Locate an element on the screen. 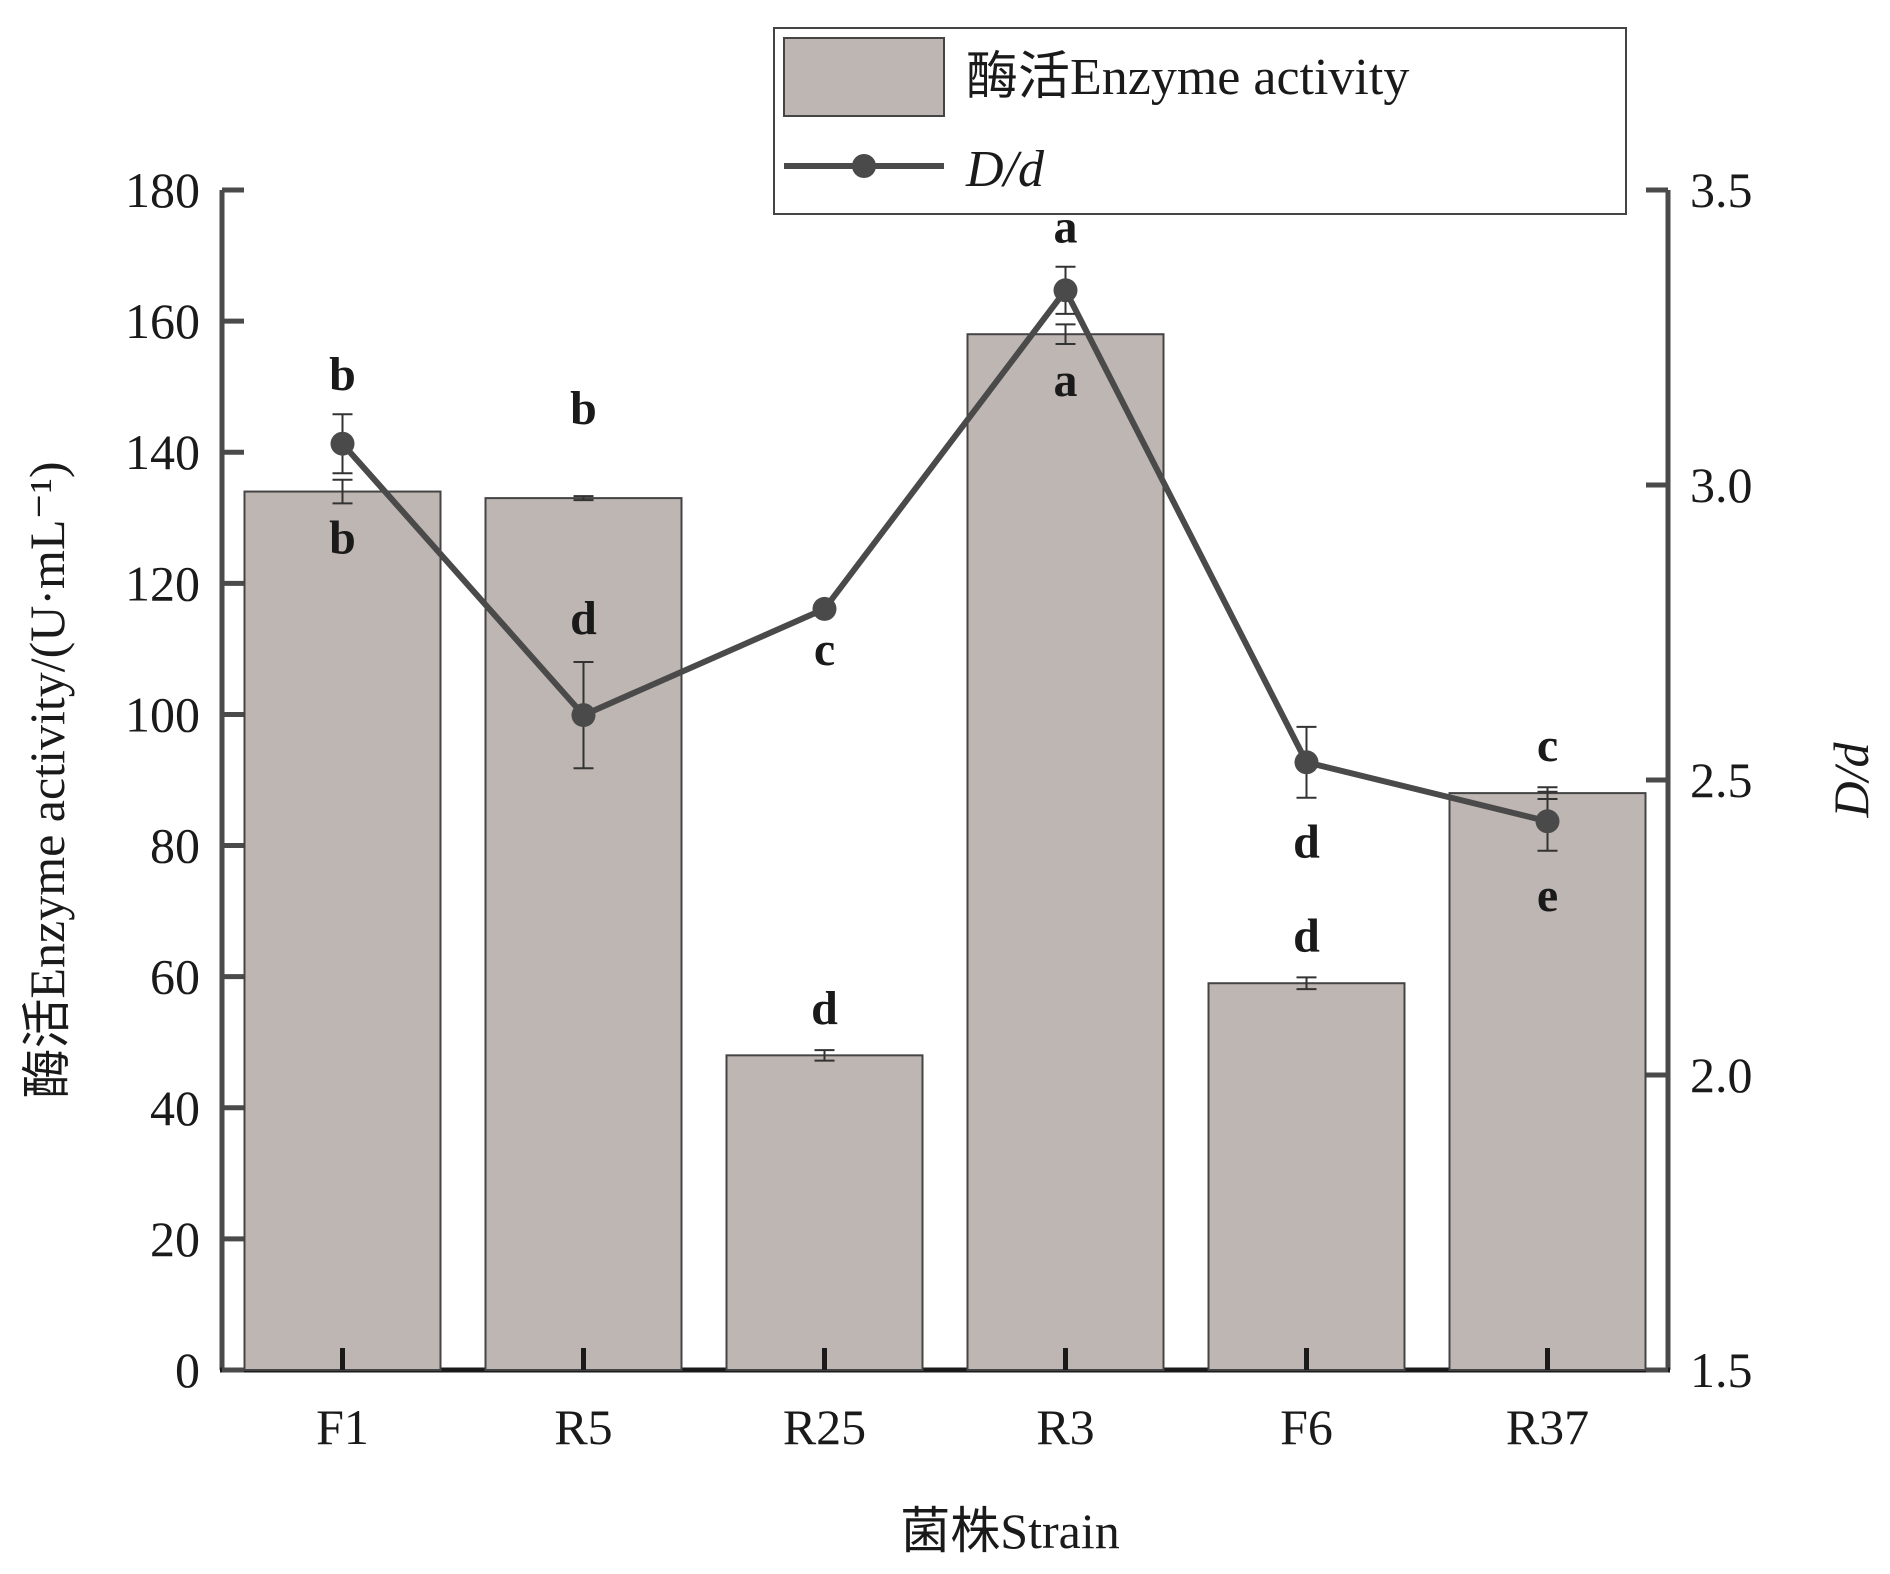  bar-significance-letter: c is located at coordinates (1547, 745).